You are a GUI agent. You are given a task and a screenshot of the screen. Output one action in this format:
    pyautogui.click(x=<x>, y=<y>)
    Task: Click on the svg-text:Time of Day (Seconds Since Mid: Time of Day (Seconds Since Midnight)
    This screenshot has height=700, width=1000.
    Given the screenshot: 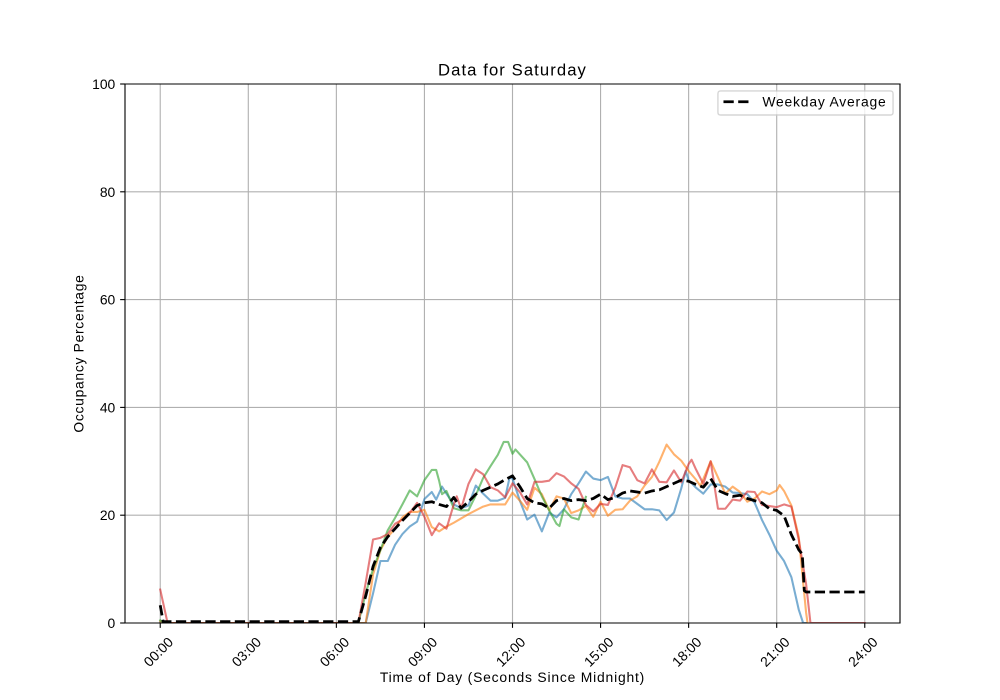 What is the action you would take?
    pyautogui.click(x=512, y=677)
    